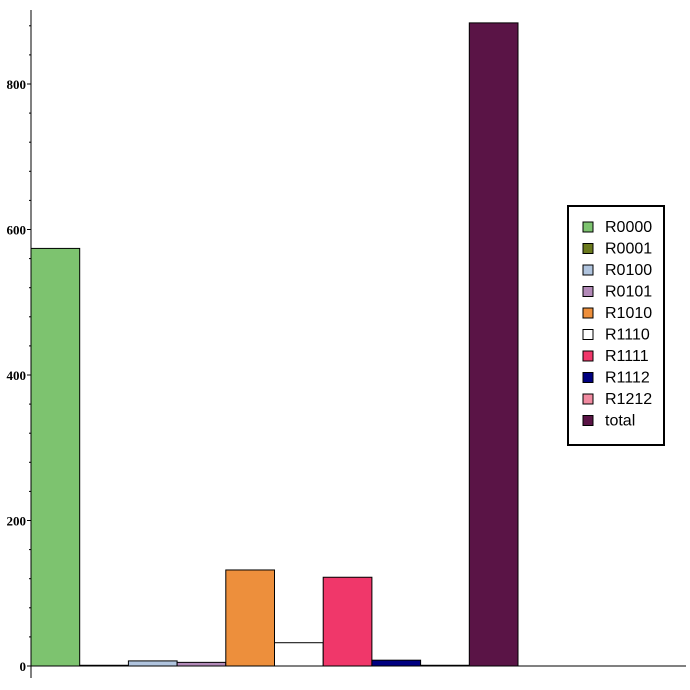 This screenshot has height=690, width=690. I want to click on legend-swatch-total, so click(588, 420).